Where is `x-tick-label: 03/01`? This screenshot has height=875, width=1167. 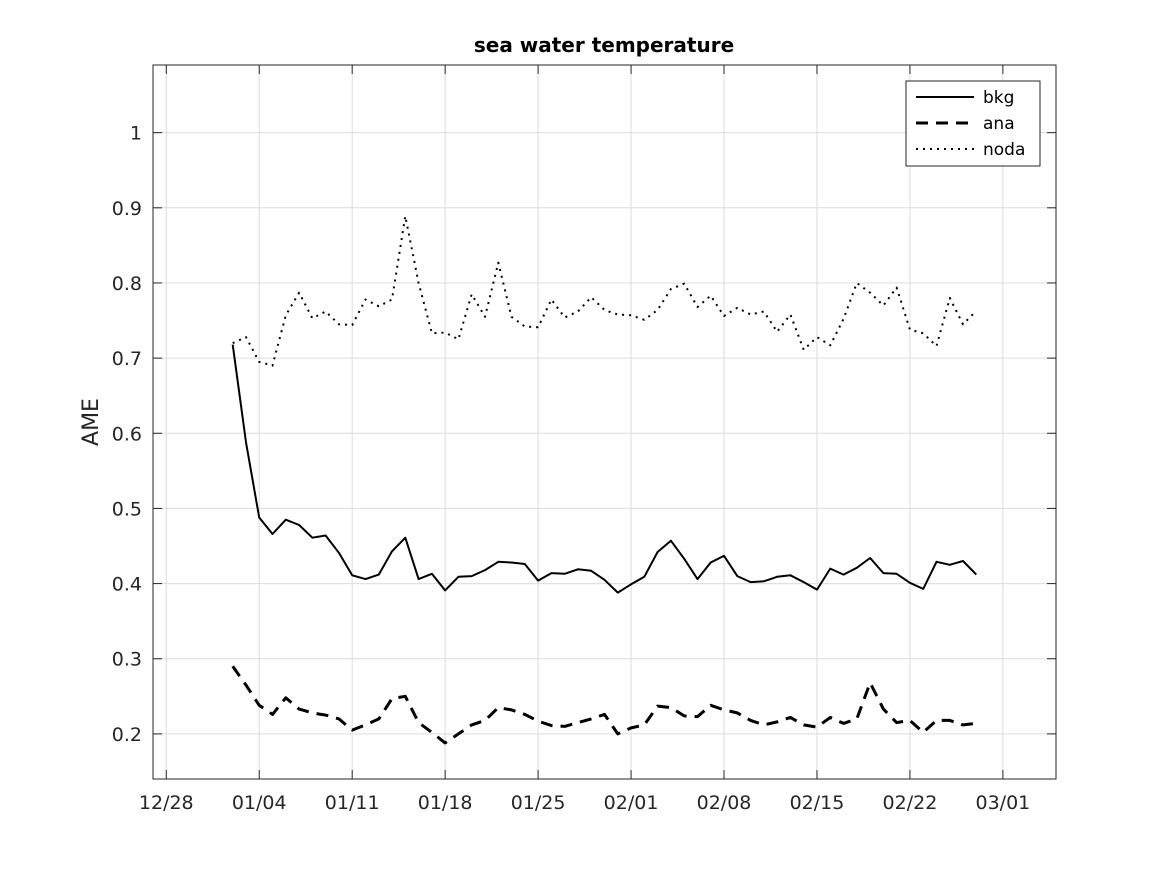
x-tick-label: 03/01 is located at coordinates (1002, 803).